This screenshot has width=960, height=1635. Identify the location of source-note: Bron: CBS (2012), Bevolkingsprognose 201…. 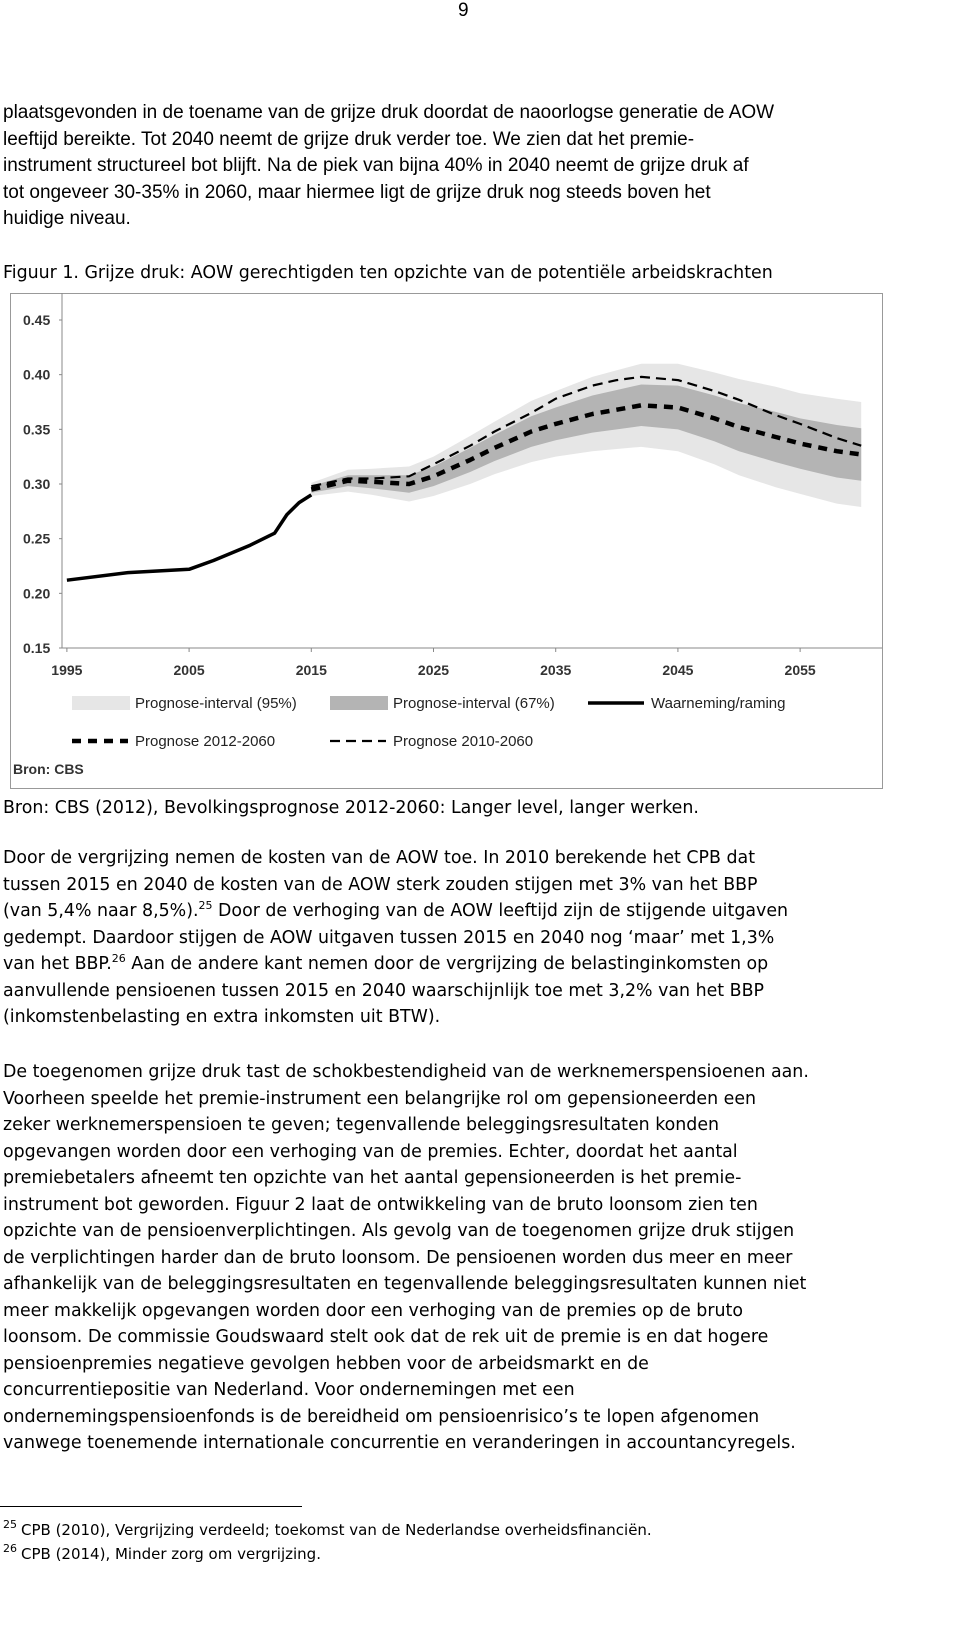
(351, 808).